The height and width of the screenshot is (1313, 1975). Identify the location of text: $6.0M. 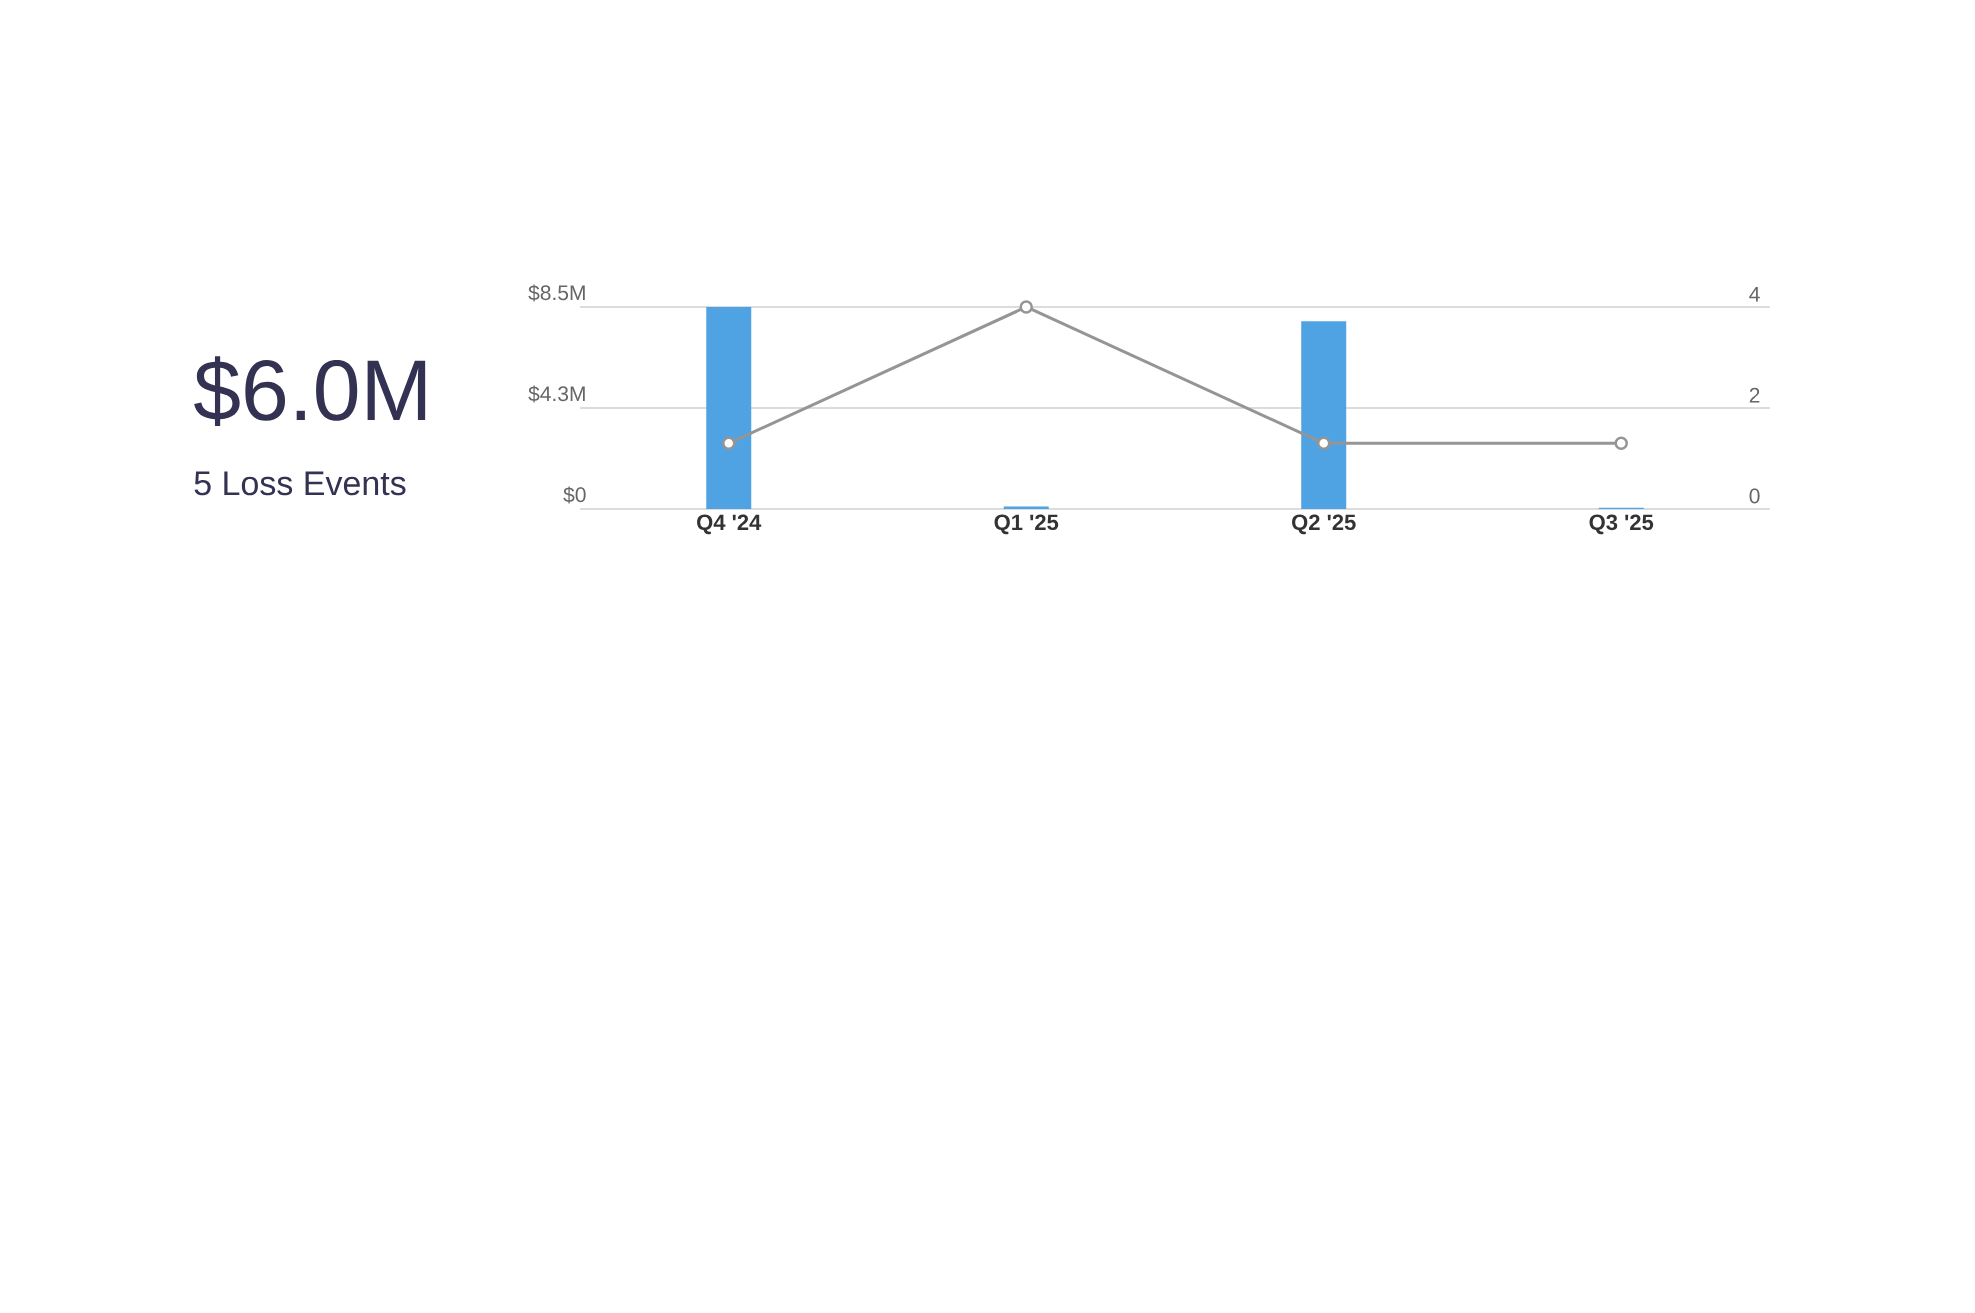
(310, 391).